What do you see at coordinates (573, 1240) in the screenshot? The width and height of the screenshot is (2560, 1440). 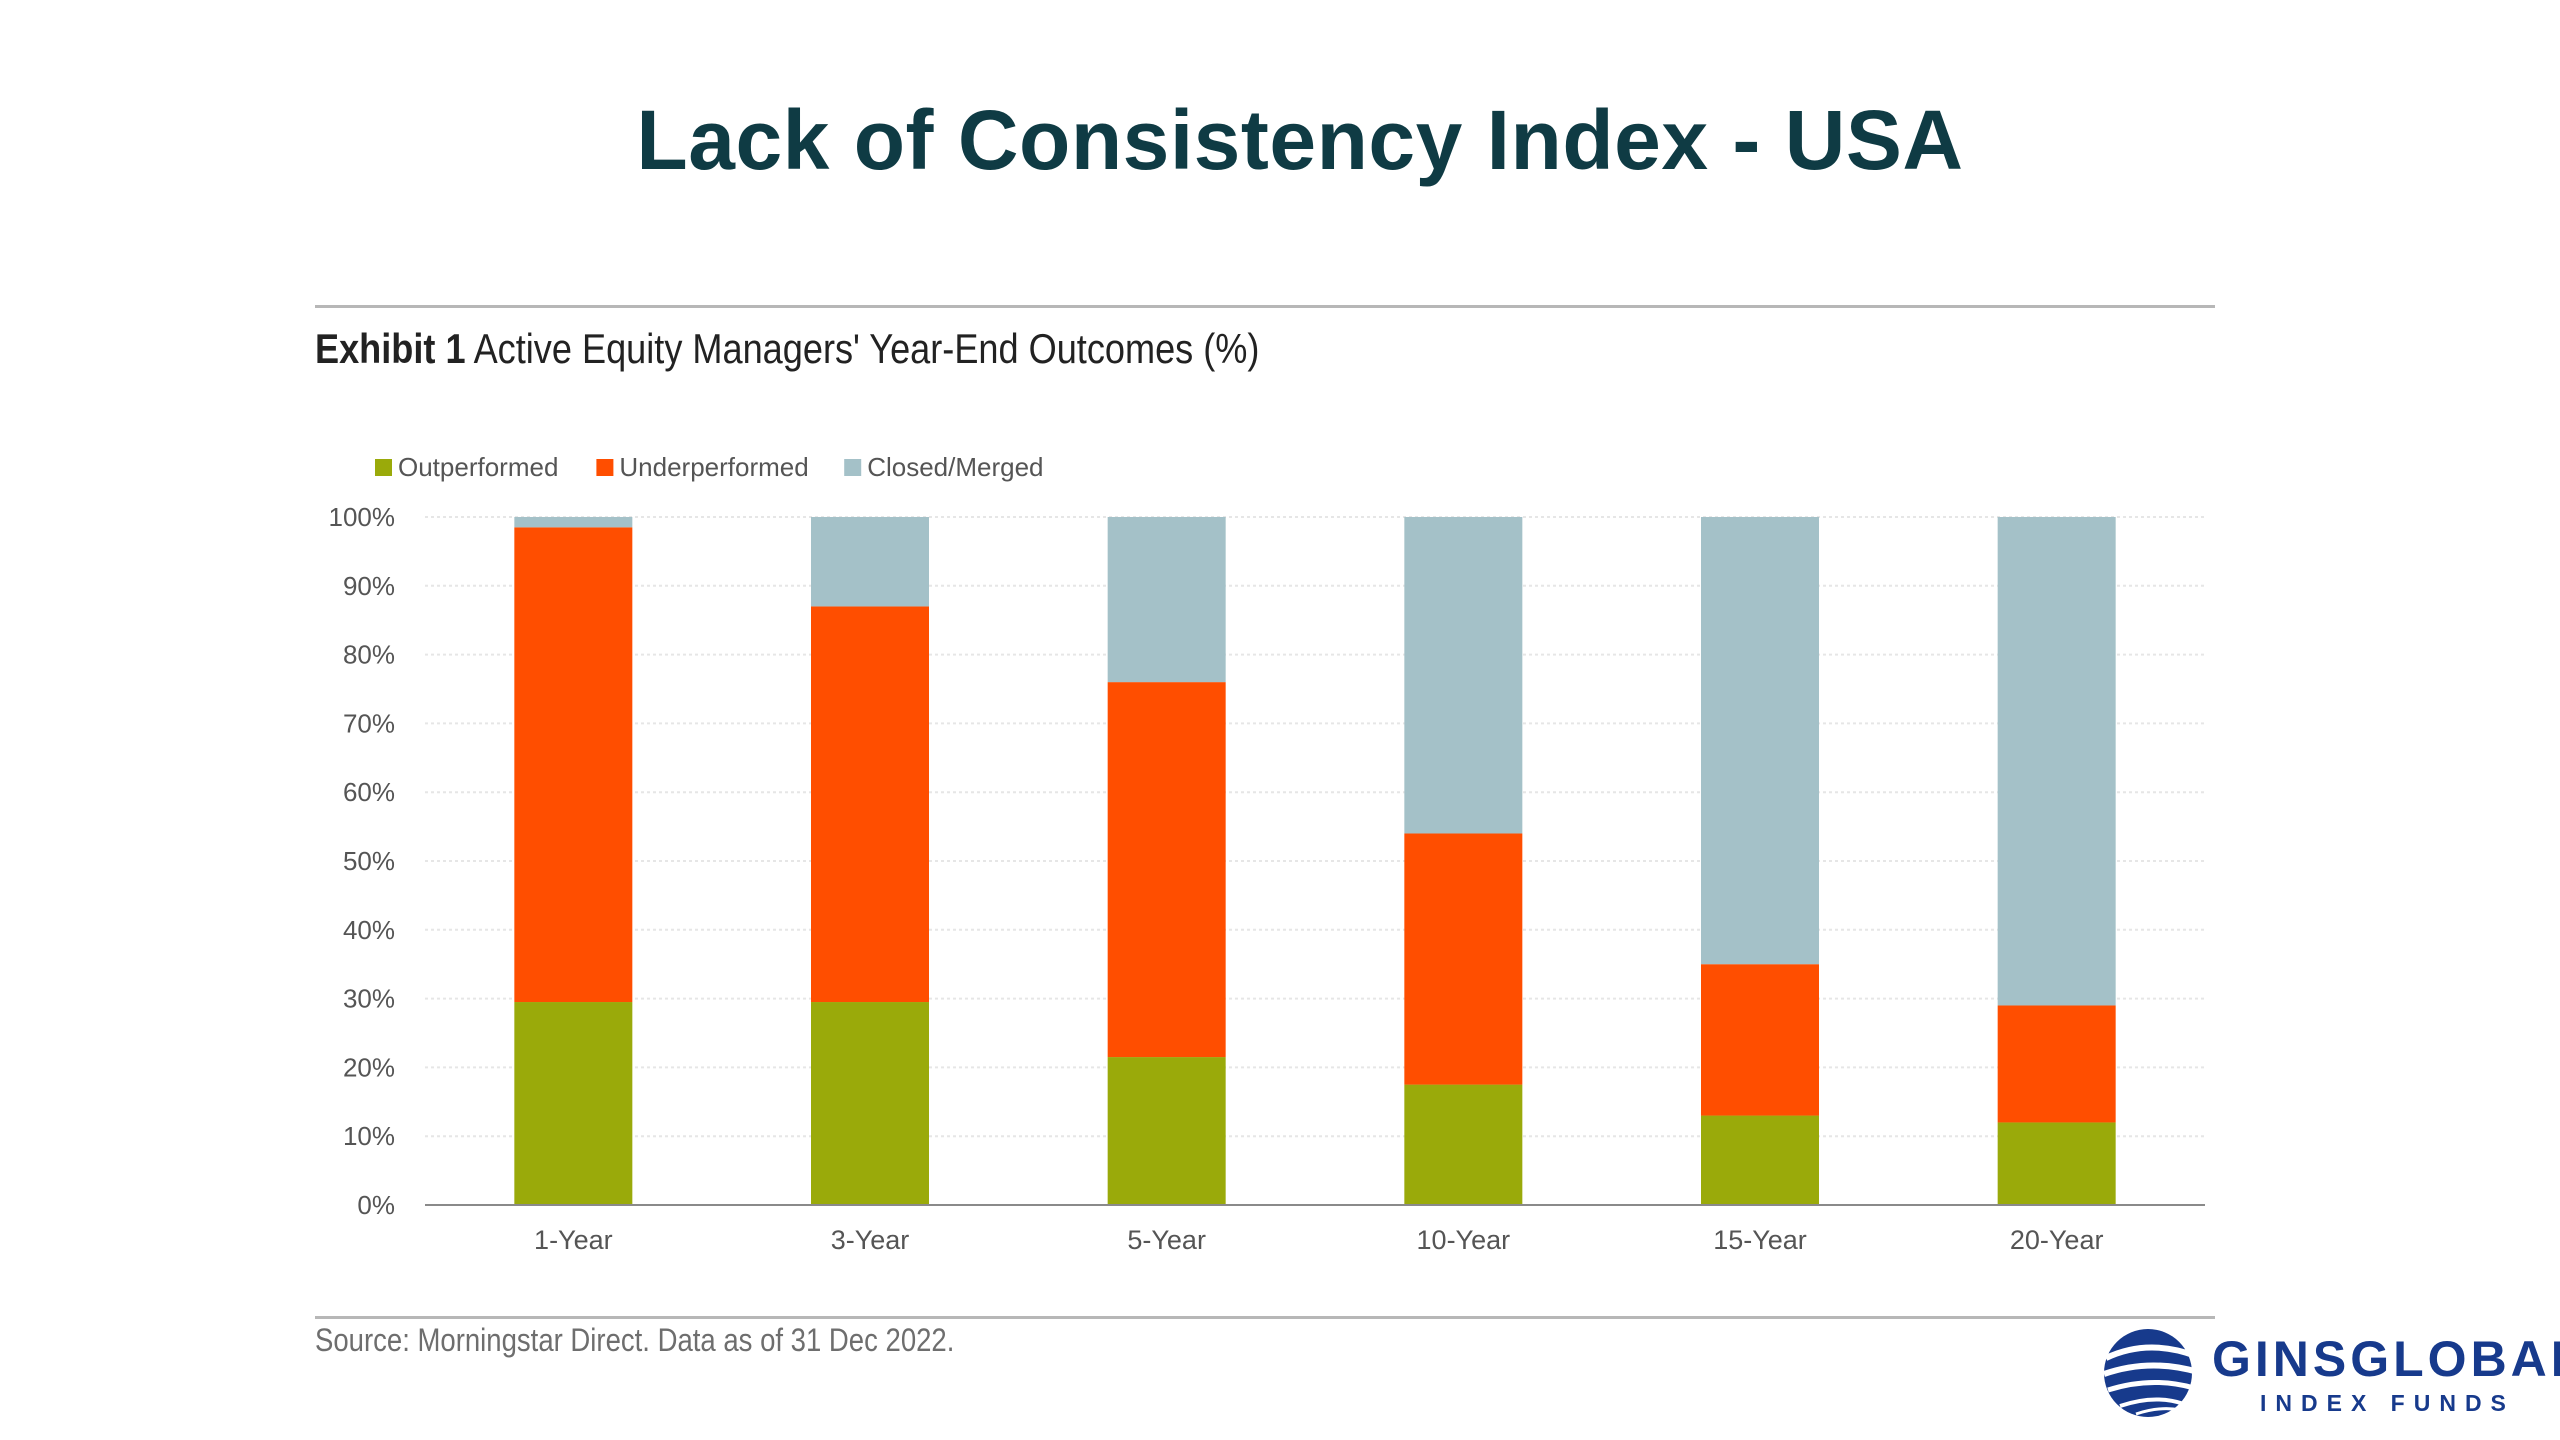 I see `x-category-label: 1-Year` at bounding box center [573, 1240].